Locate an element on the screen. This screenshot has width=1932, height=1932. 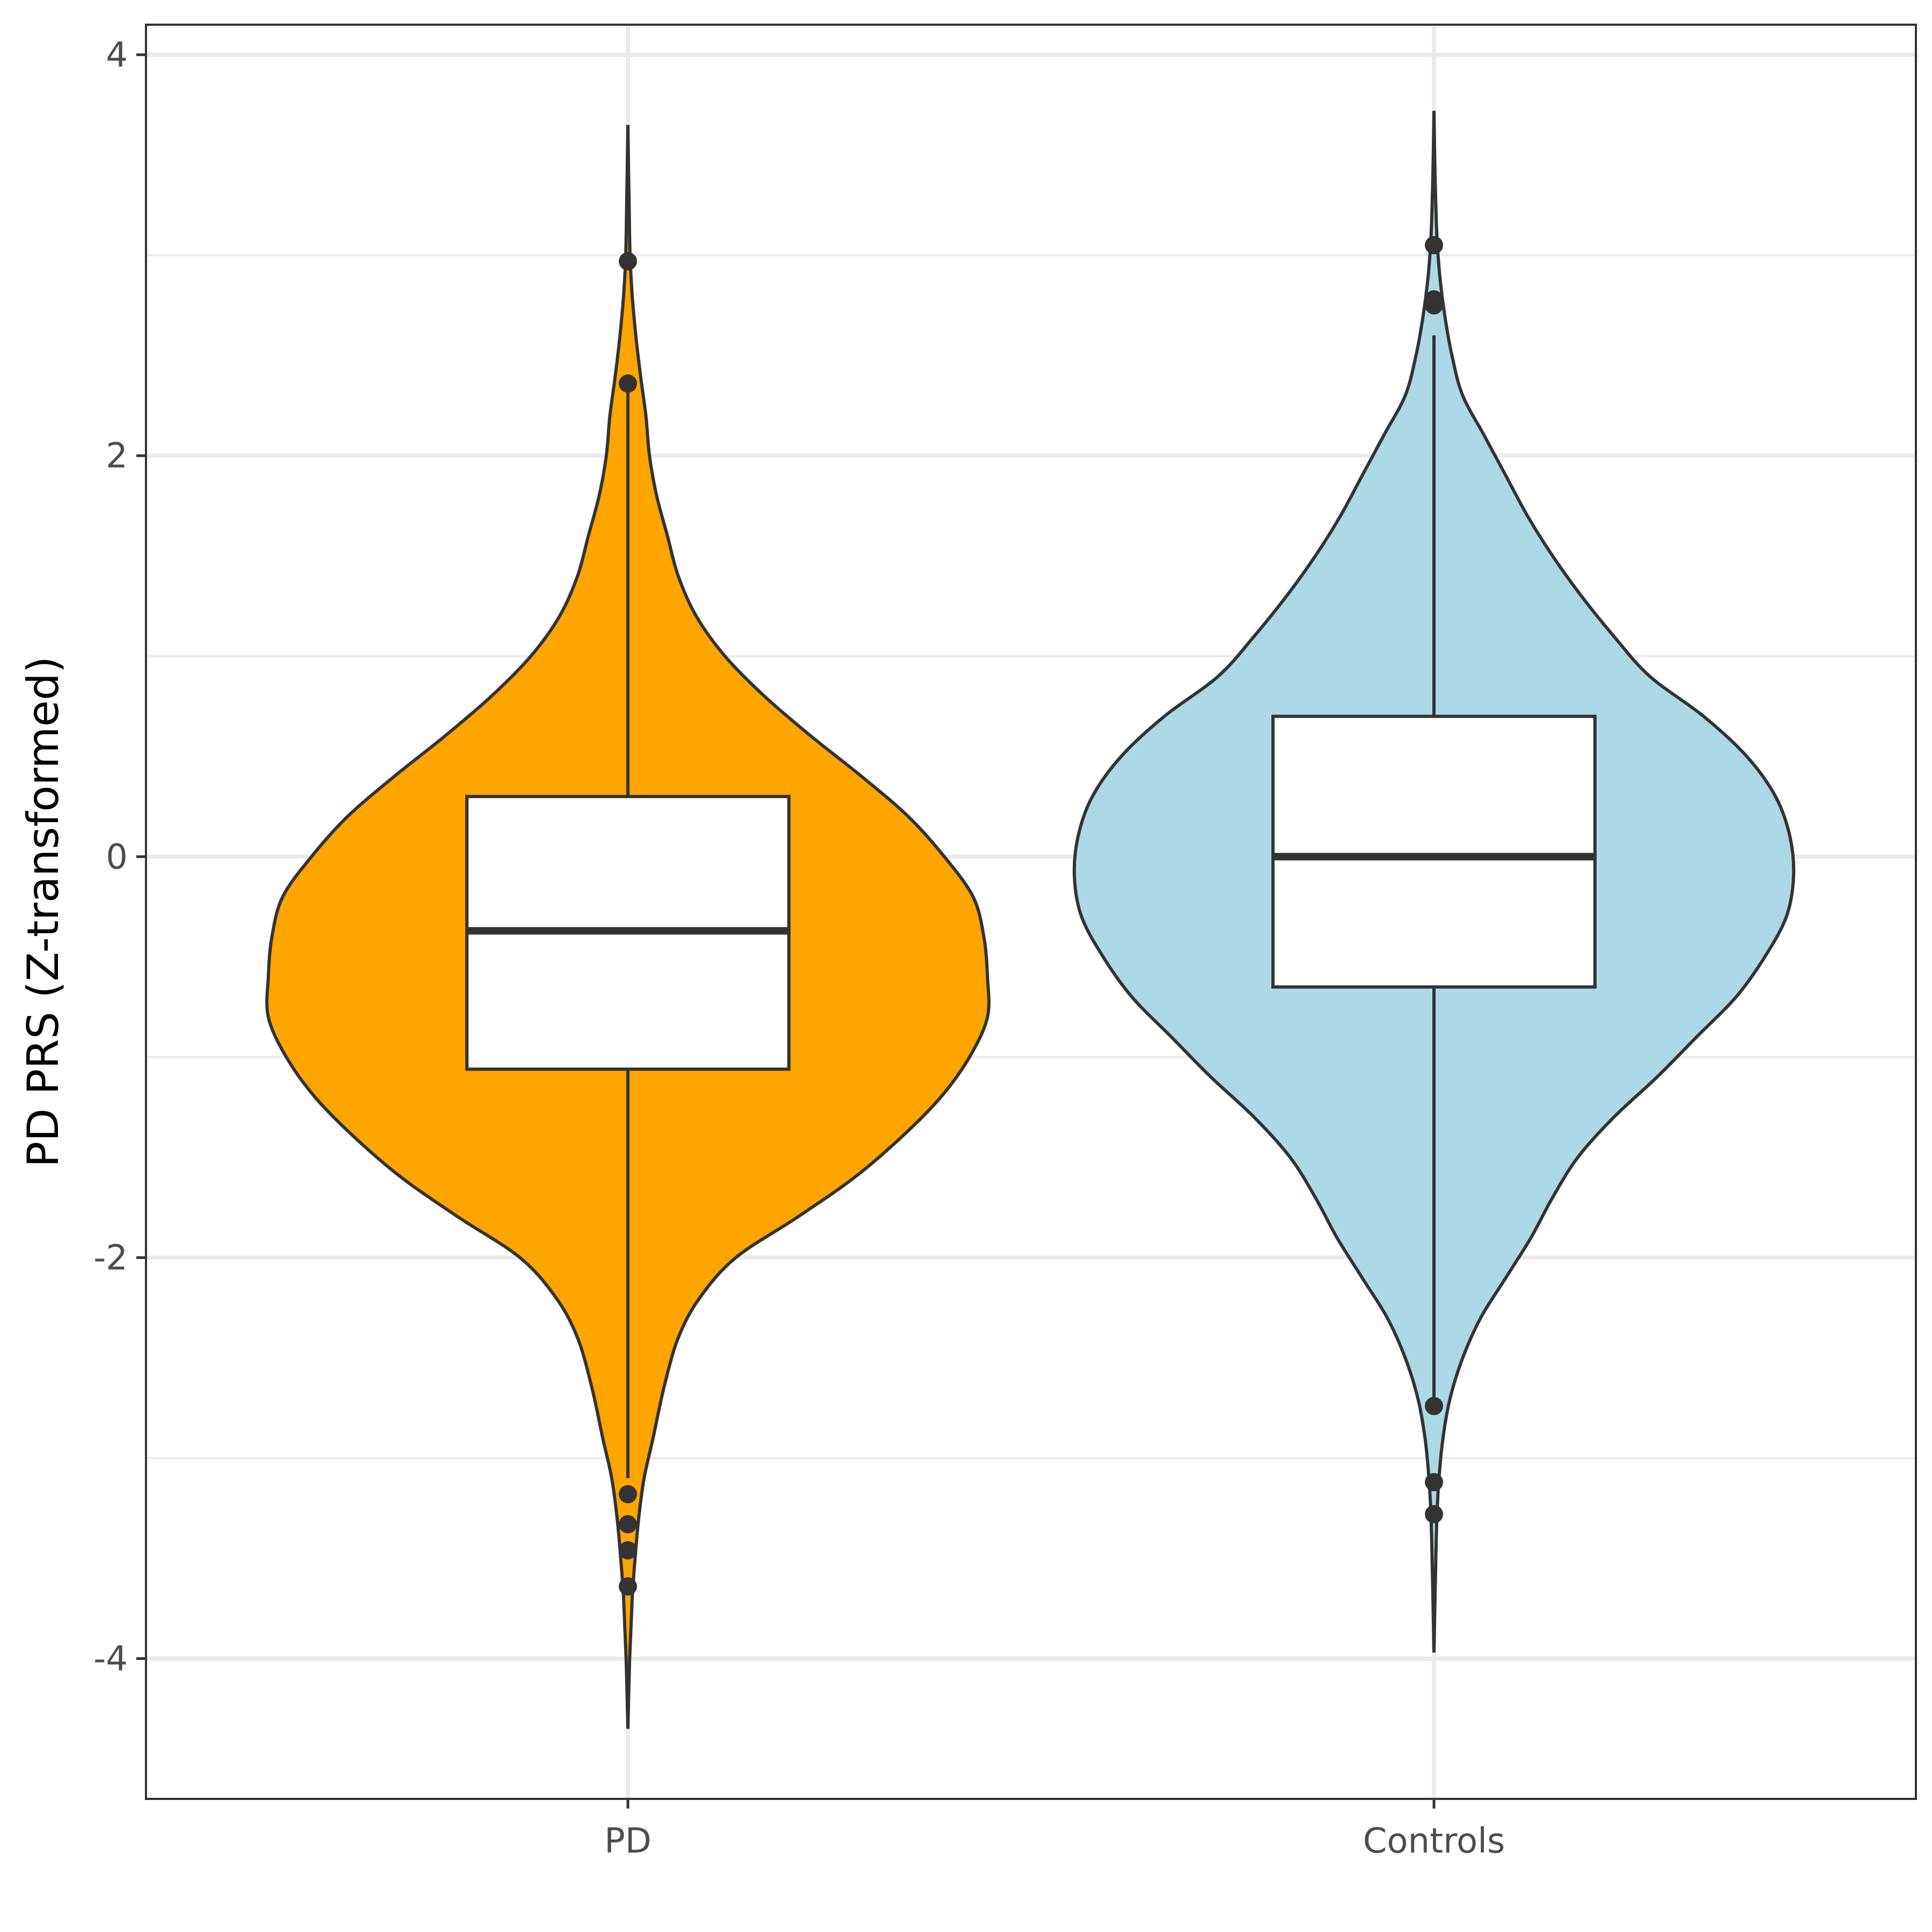
y-tick-label: -2 is located at coordinates (110, 1258).